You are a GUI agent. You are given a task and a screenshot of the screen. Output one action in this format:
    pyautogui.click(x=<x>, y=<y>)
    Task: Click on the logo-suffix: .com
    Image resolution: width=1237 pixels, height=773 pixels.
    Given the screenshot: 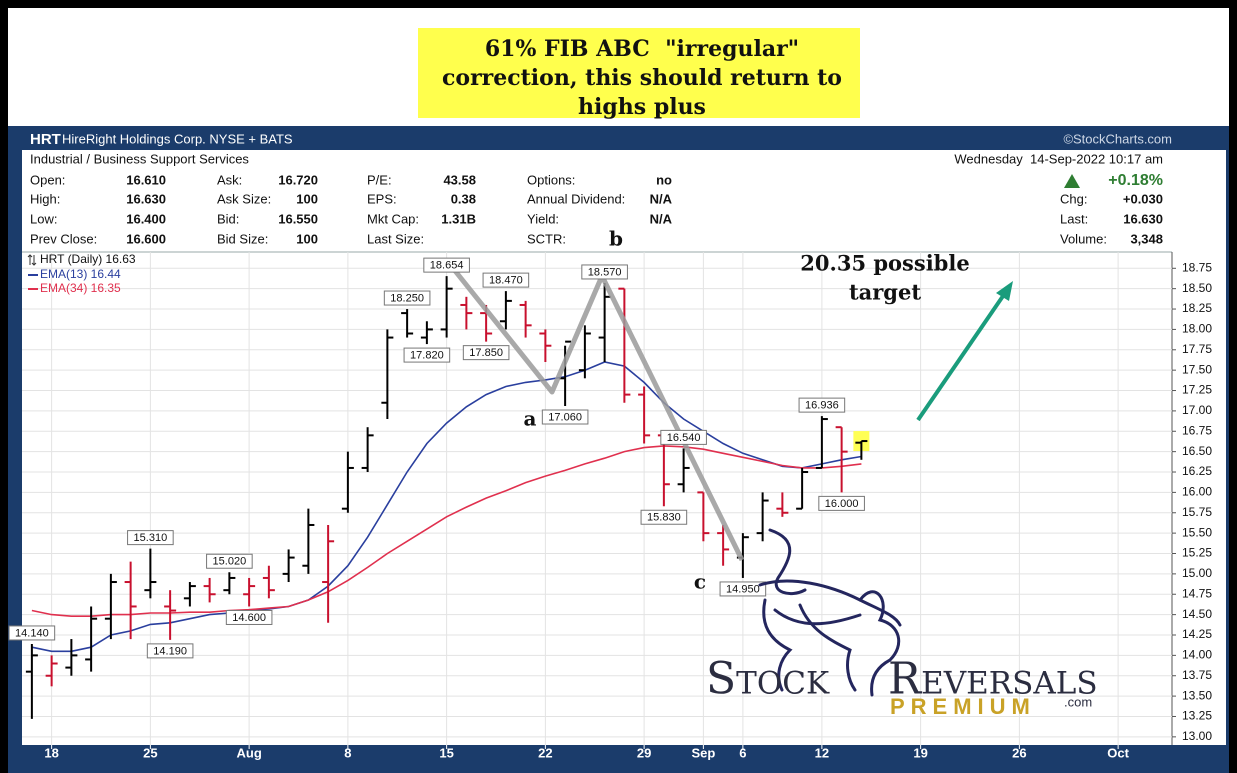 What is the action you would take?
    pyautogui.click(x=1078, y=701)
    